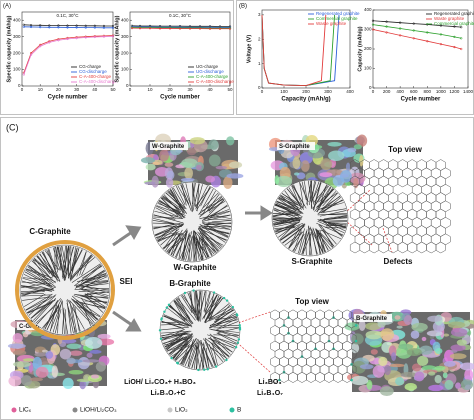 This screenshot has width=474, height=420. I want to click on y-axis-label: Capacity (mAh/g), so click(360, 48).